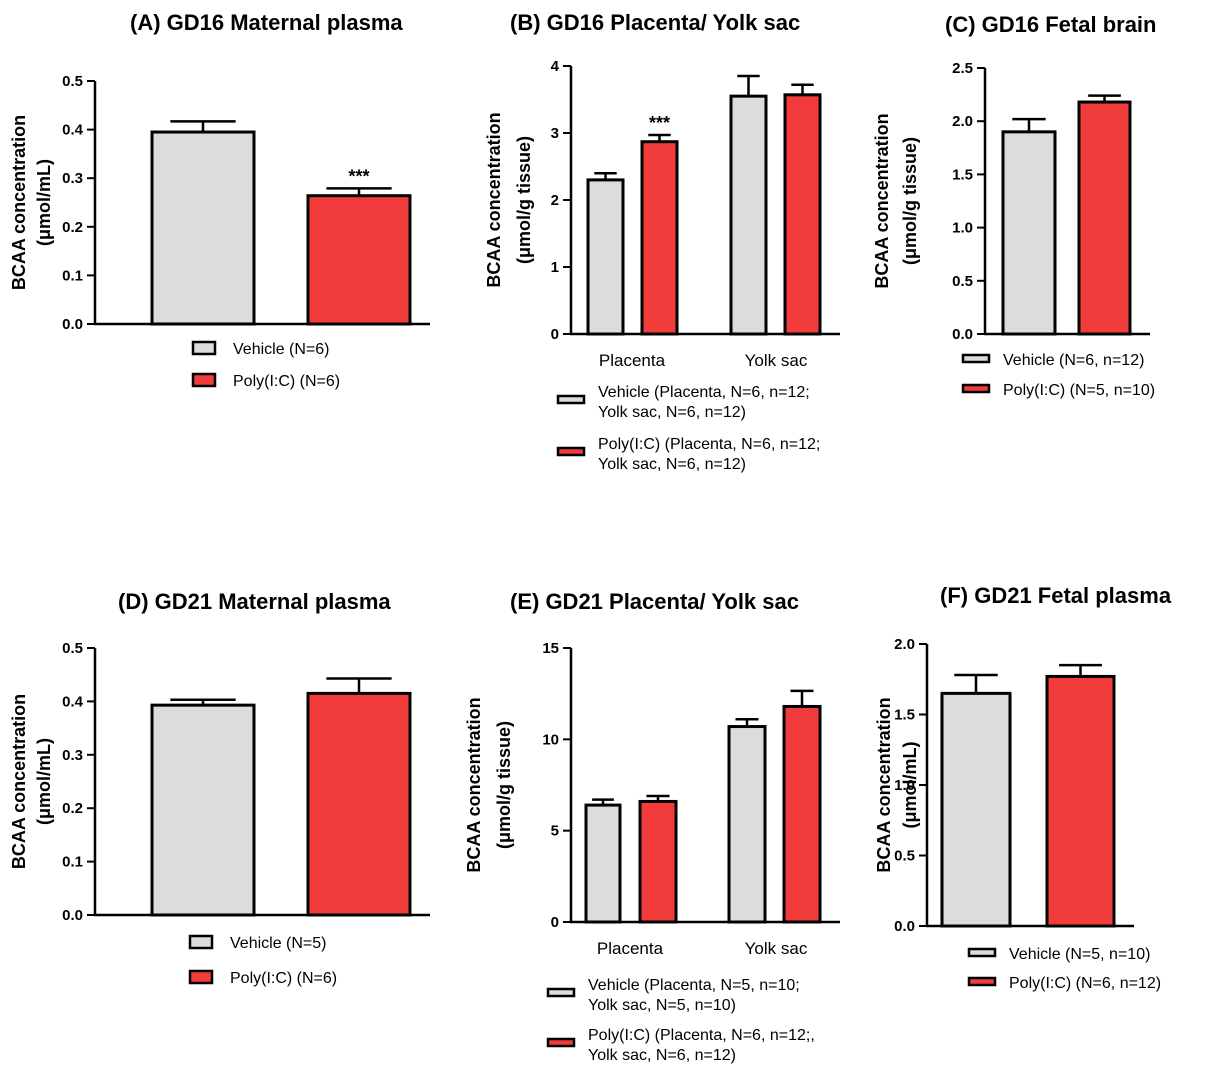 This screenshot has height=1065, width=1228. Describe the element at coordinates (1050, 24) in the screenshot. I see `chart-title: (C) GD16 Fetal brain` at that location.